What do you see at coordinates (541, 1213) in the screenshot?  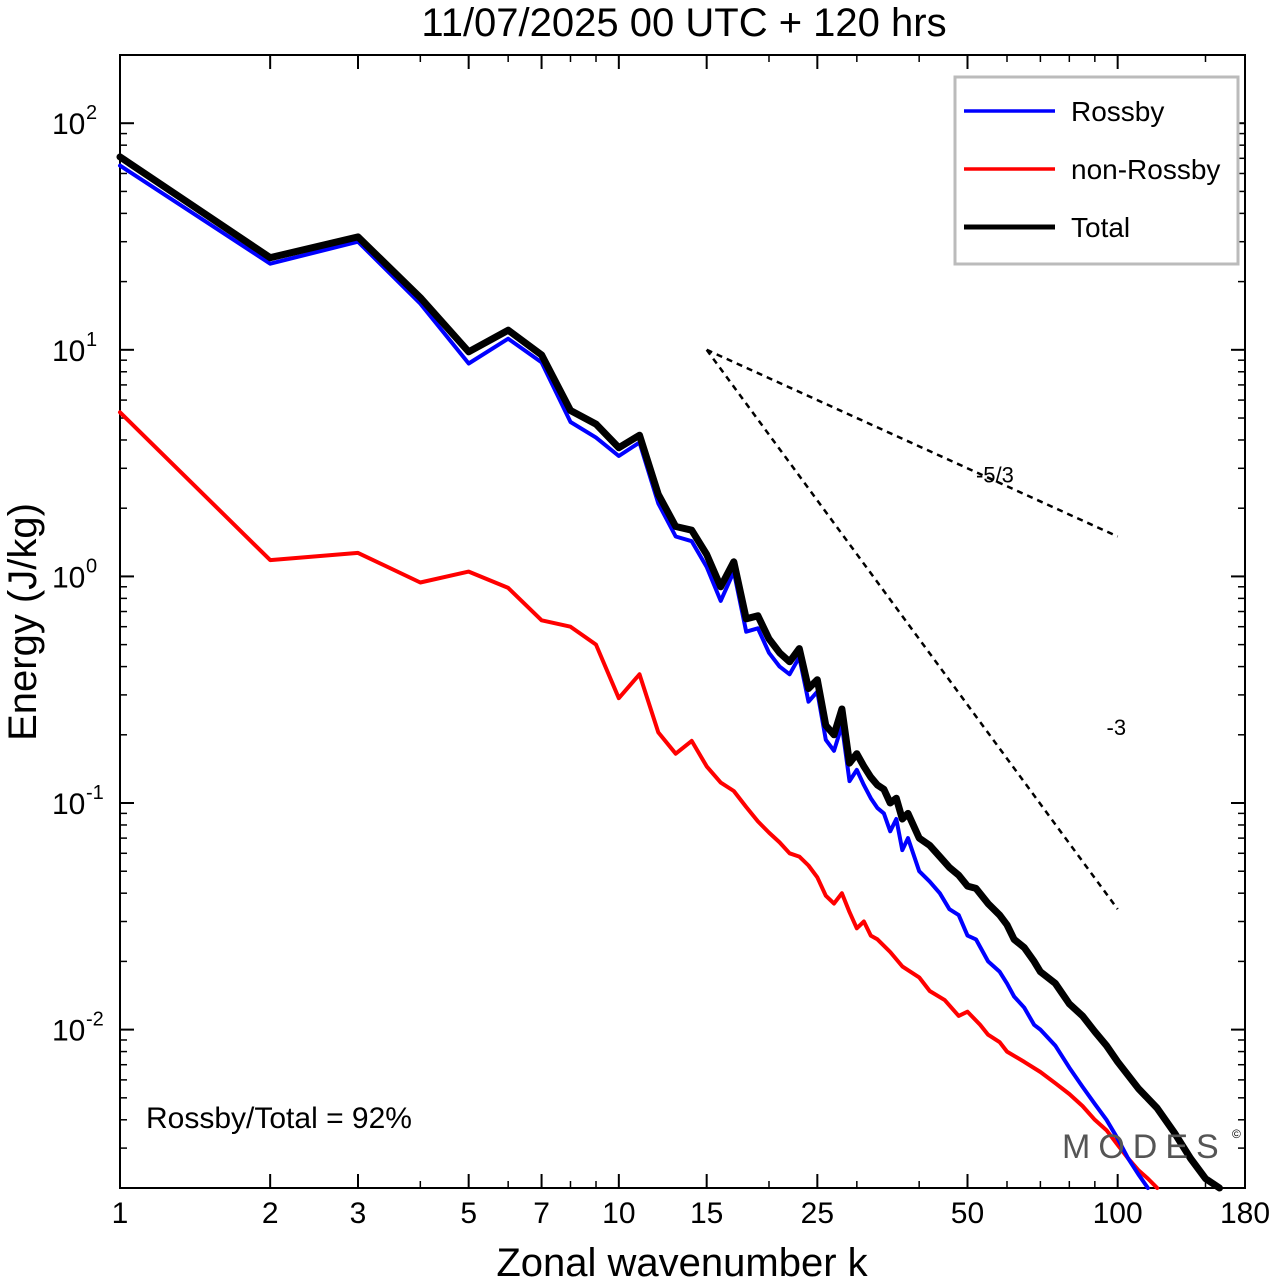 I see `x-tick-label: 7` at bounding box center [541, 1213].